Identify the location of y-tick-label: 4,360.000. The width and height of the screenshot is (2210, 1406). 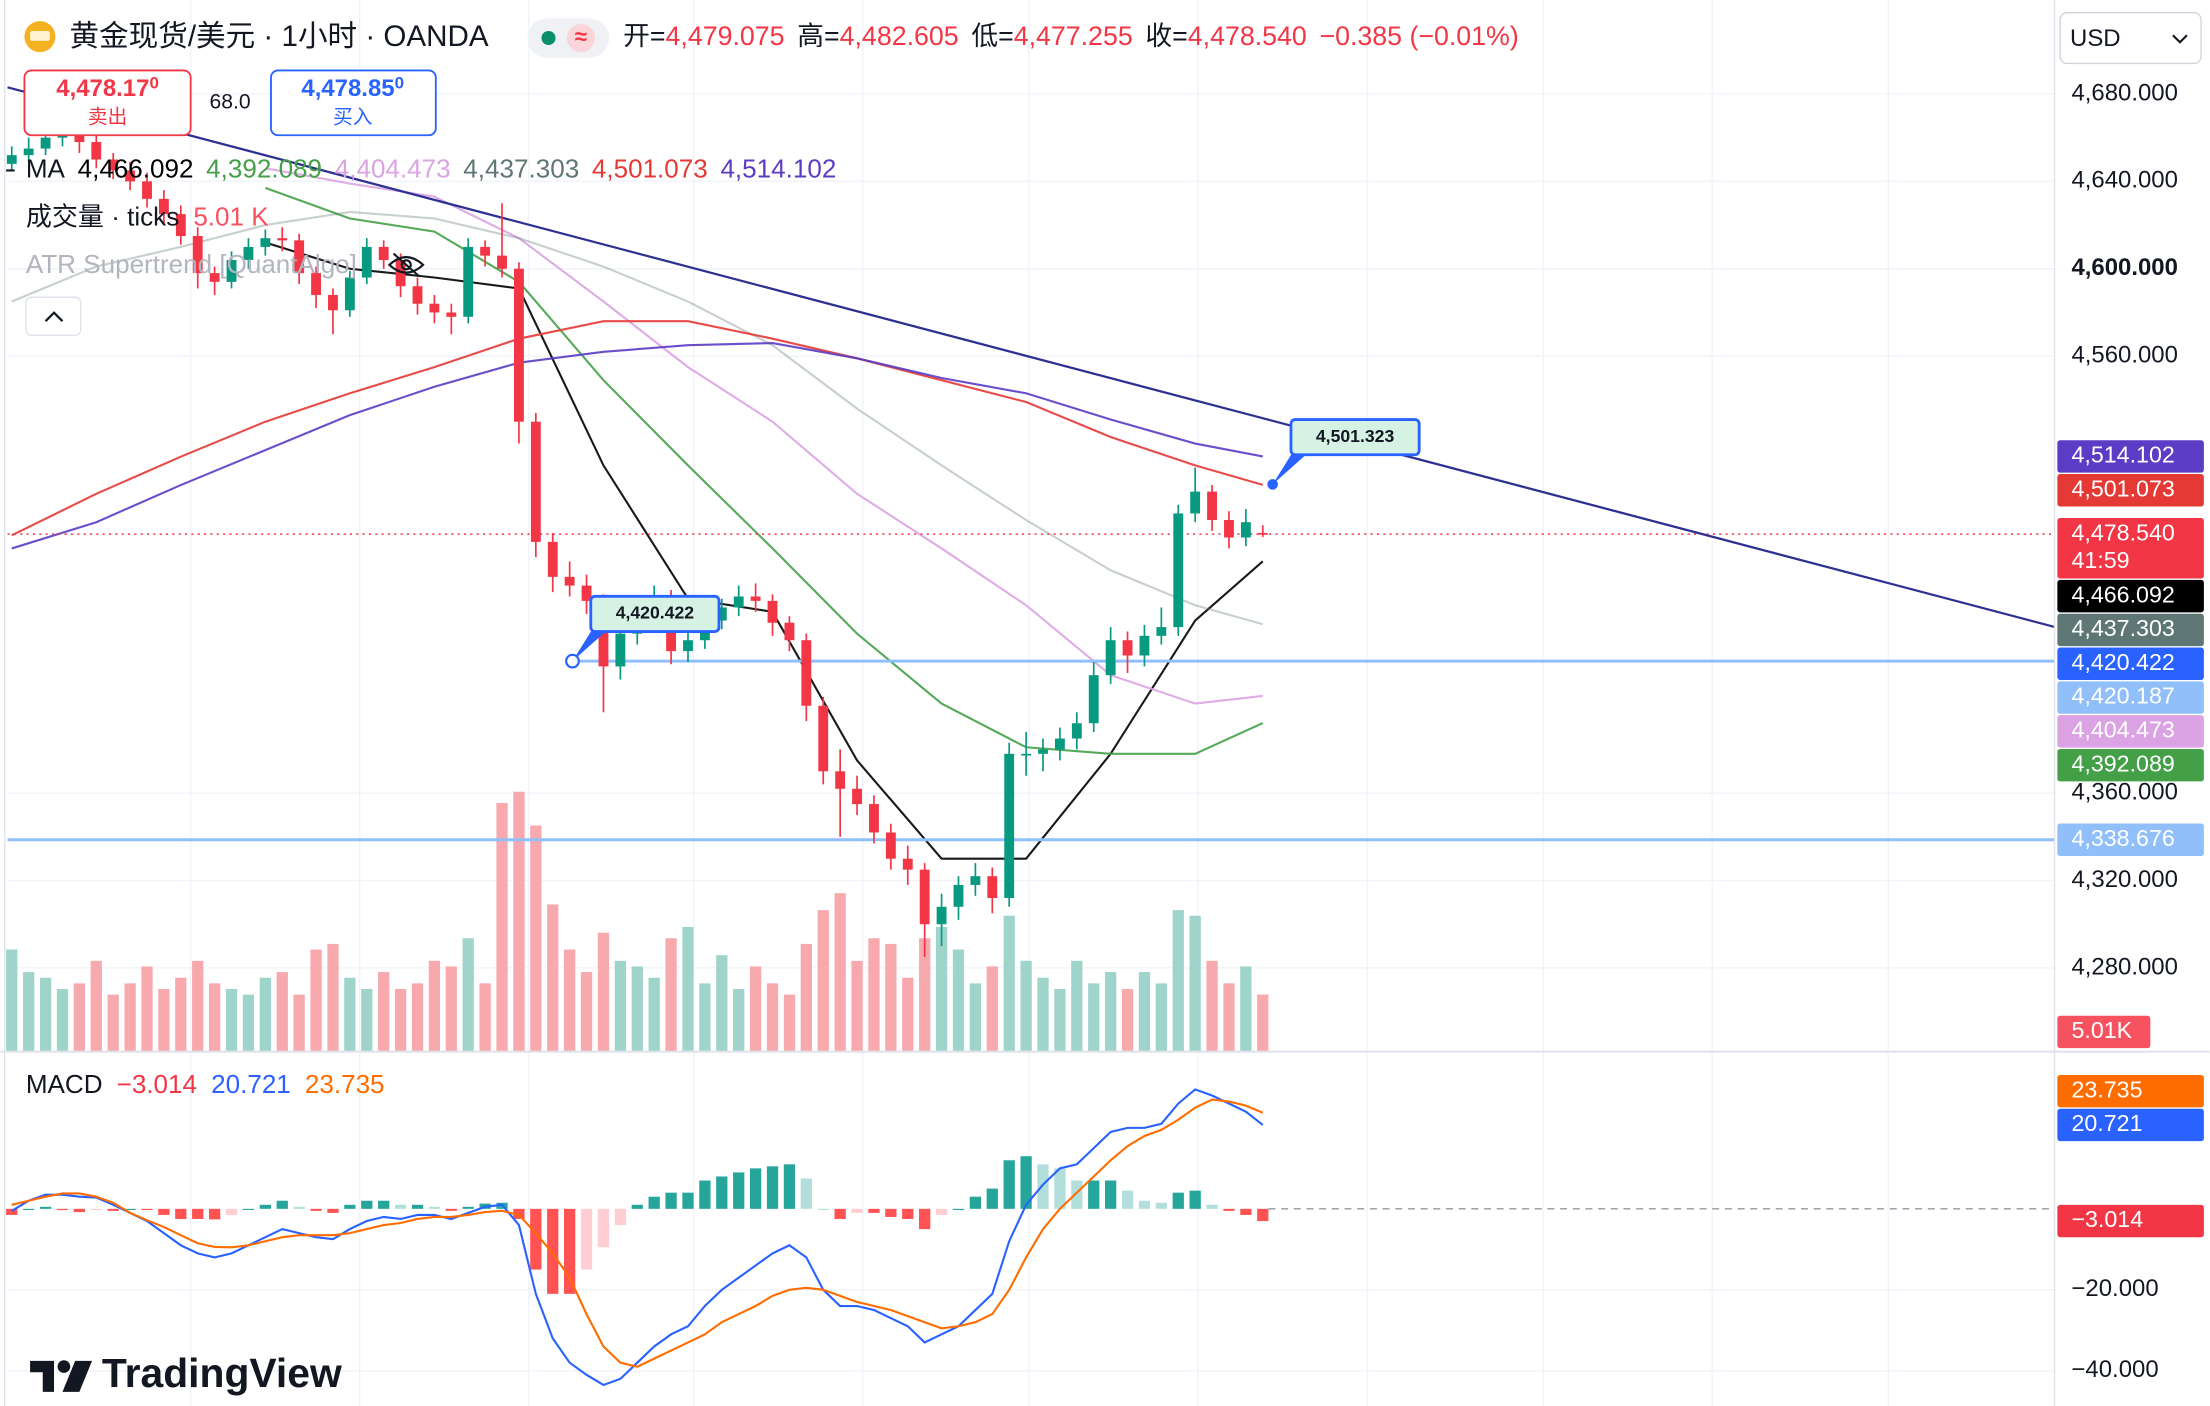
(2124, 791).